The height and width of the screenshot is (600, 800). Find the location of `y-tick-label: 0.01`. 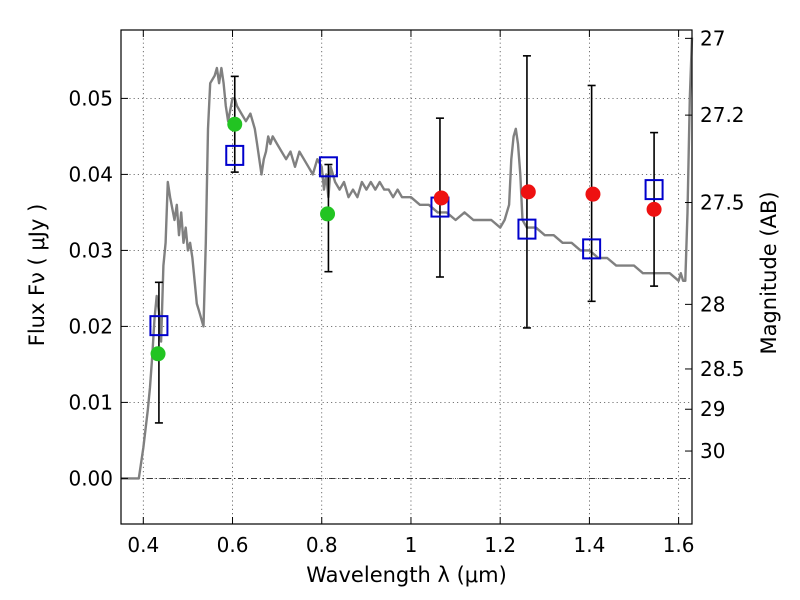

y-tick-label: 0.01 is located at coordinates (90, 402).